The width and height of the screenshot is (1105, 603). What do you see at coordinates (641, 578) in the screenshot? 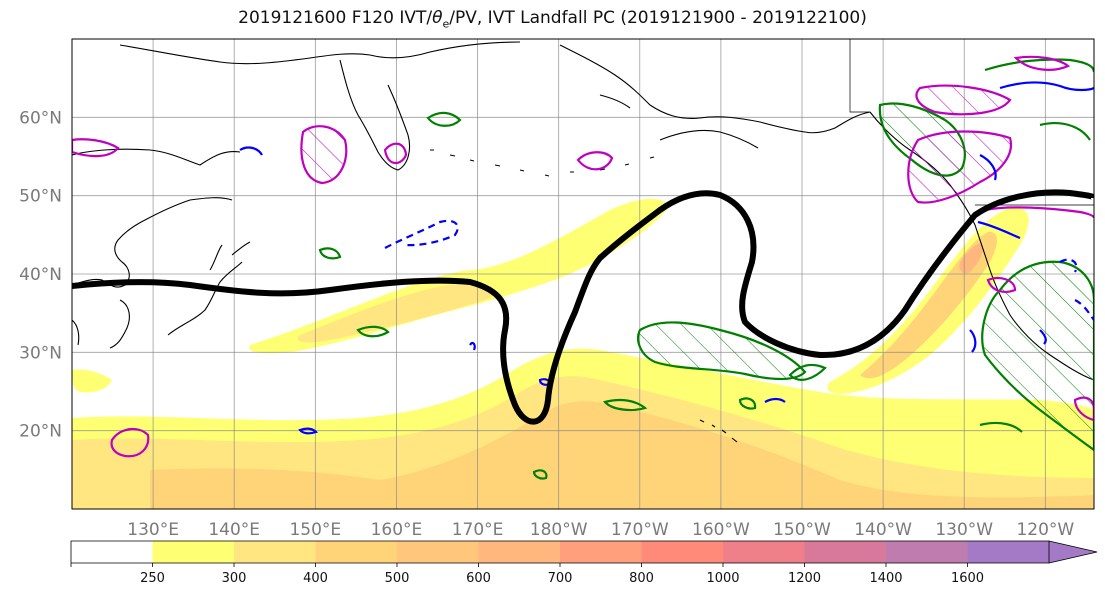
I see `colorbar-tick-label: 800` at bounding box center [641, 578].